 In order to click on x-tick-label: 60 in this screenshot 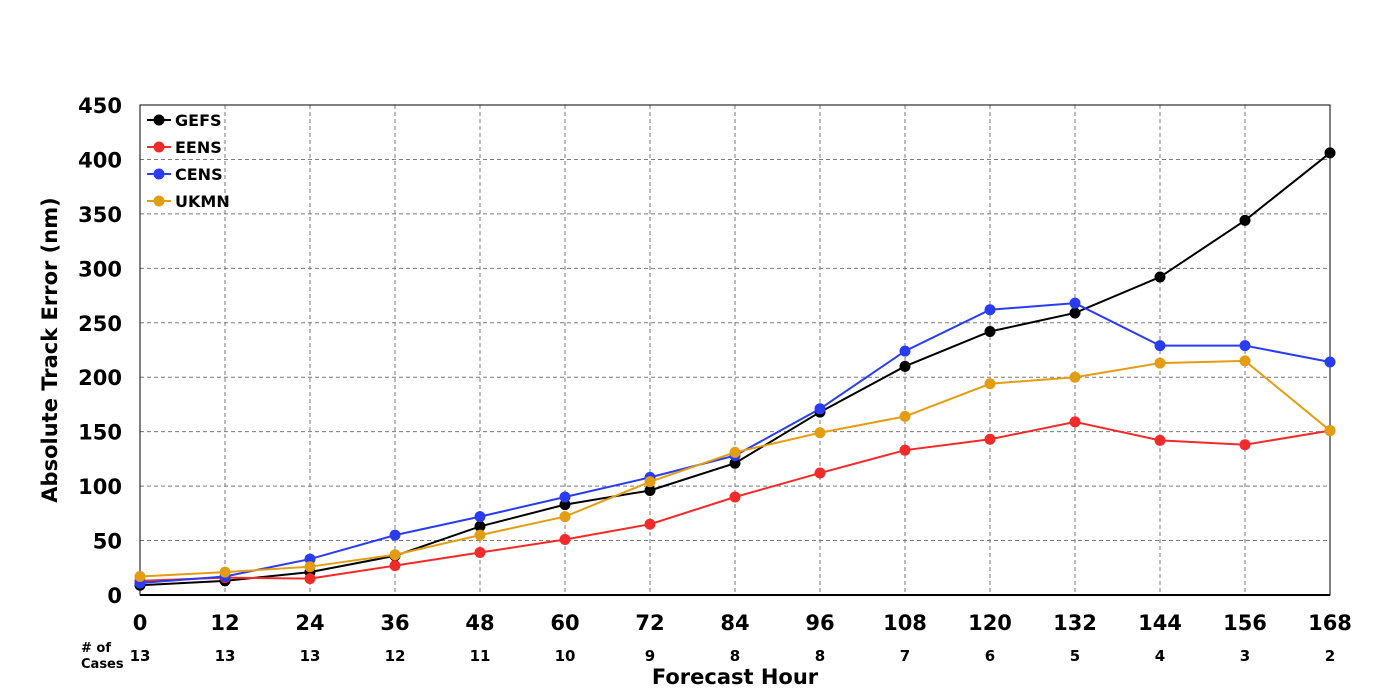, I will do `click(564, 623)`.